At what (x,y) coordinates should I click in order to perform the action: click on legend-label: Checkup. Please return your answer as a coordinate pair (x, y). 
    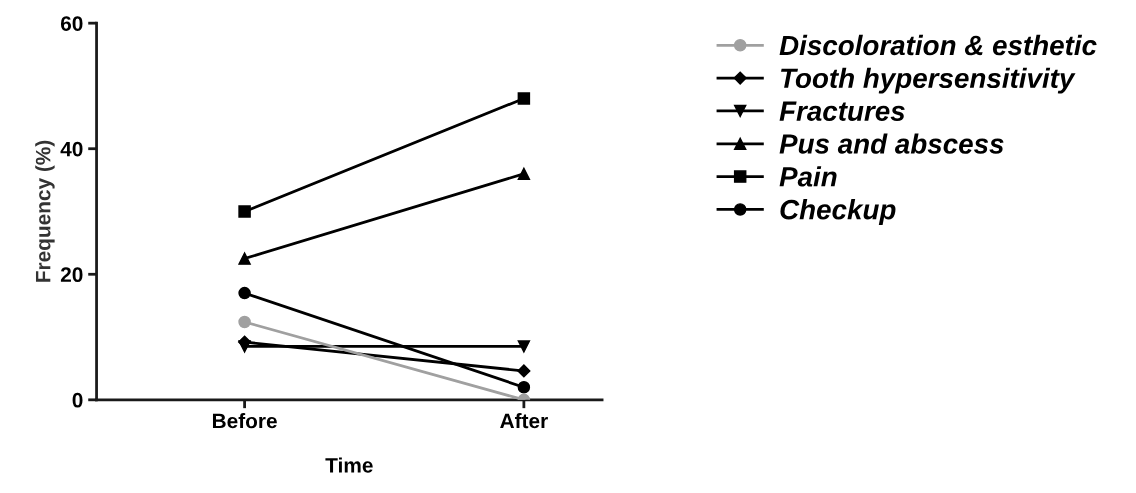
    Looking at the image, I should click on (838, 212).